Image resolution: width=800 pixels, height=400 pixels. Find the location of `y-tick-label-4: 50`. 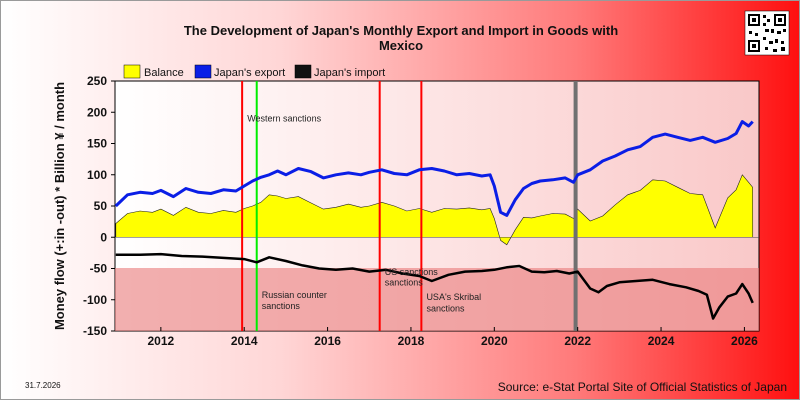

y-tick-label-4: 50 is located at coordinates (101, 206).